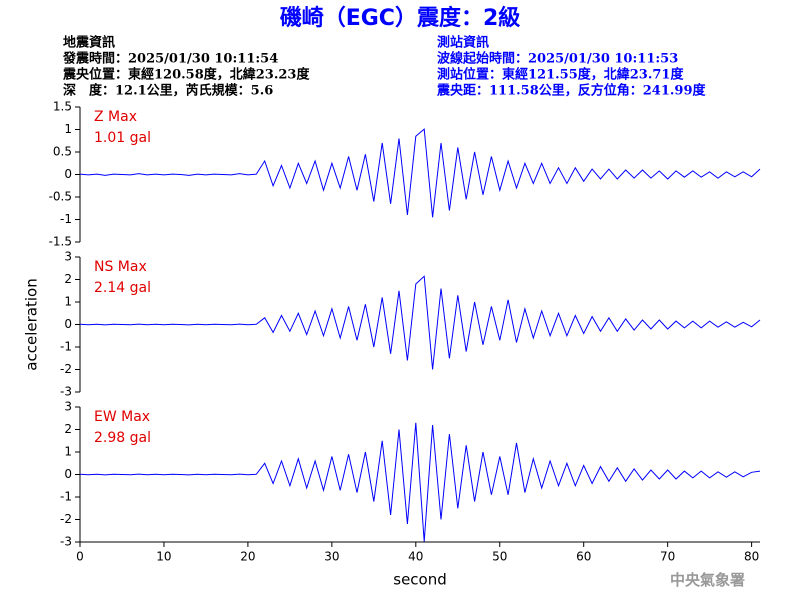  Describe the element at coordinates (400, 18) in the screenshot. I see `title: 磯崎（EGC）震度：2級` at that location.